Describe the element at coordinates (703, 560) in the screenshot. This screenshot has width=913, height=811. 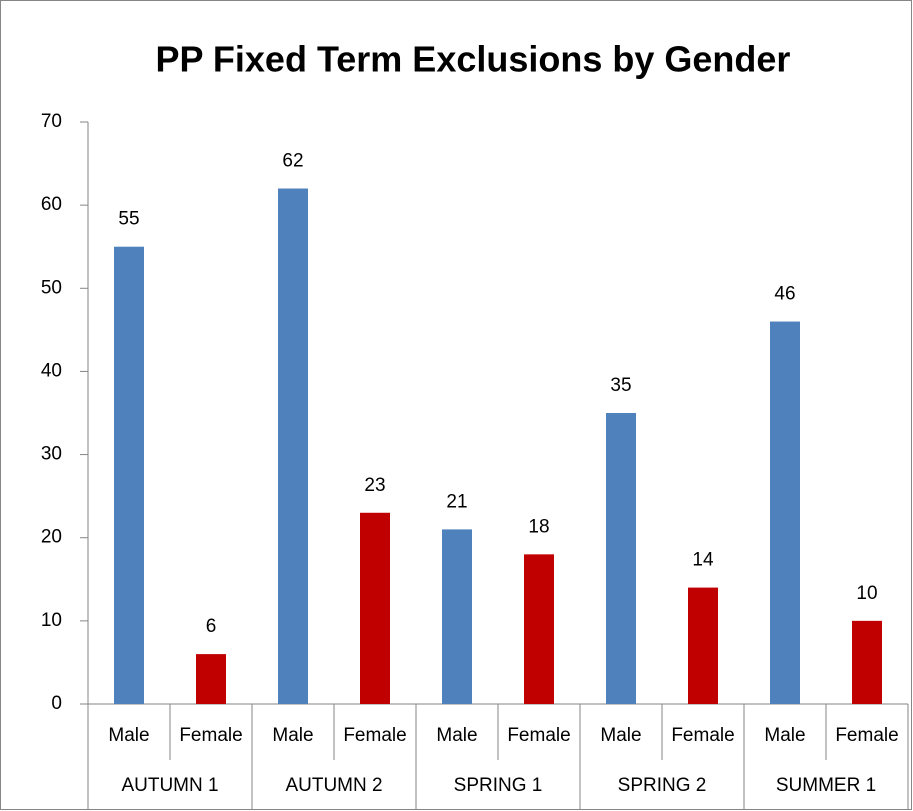
I see `data-label: 14` at that location.